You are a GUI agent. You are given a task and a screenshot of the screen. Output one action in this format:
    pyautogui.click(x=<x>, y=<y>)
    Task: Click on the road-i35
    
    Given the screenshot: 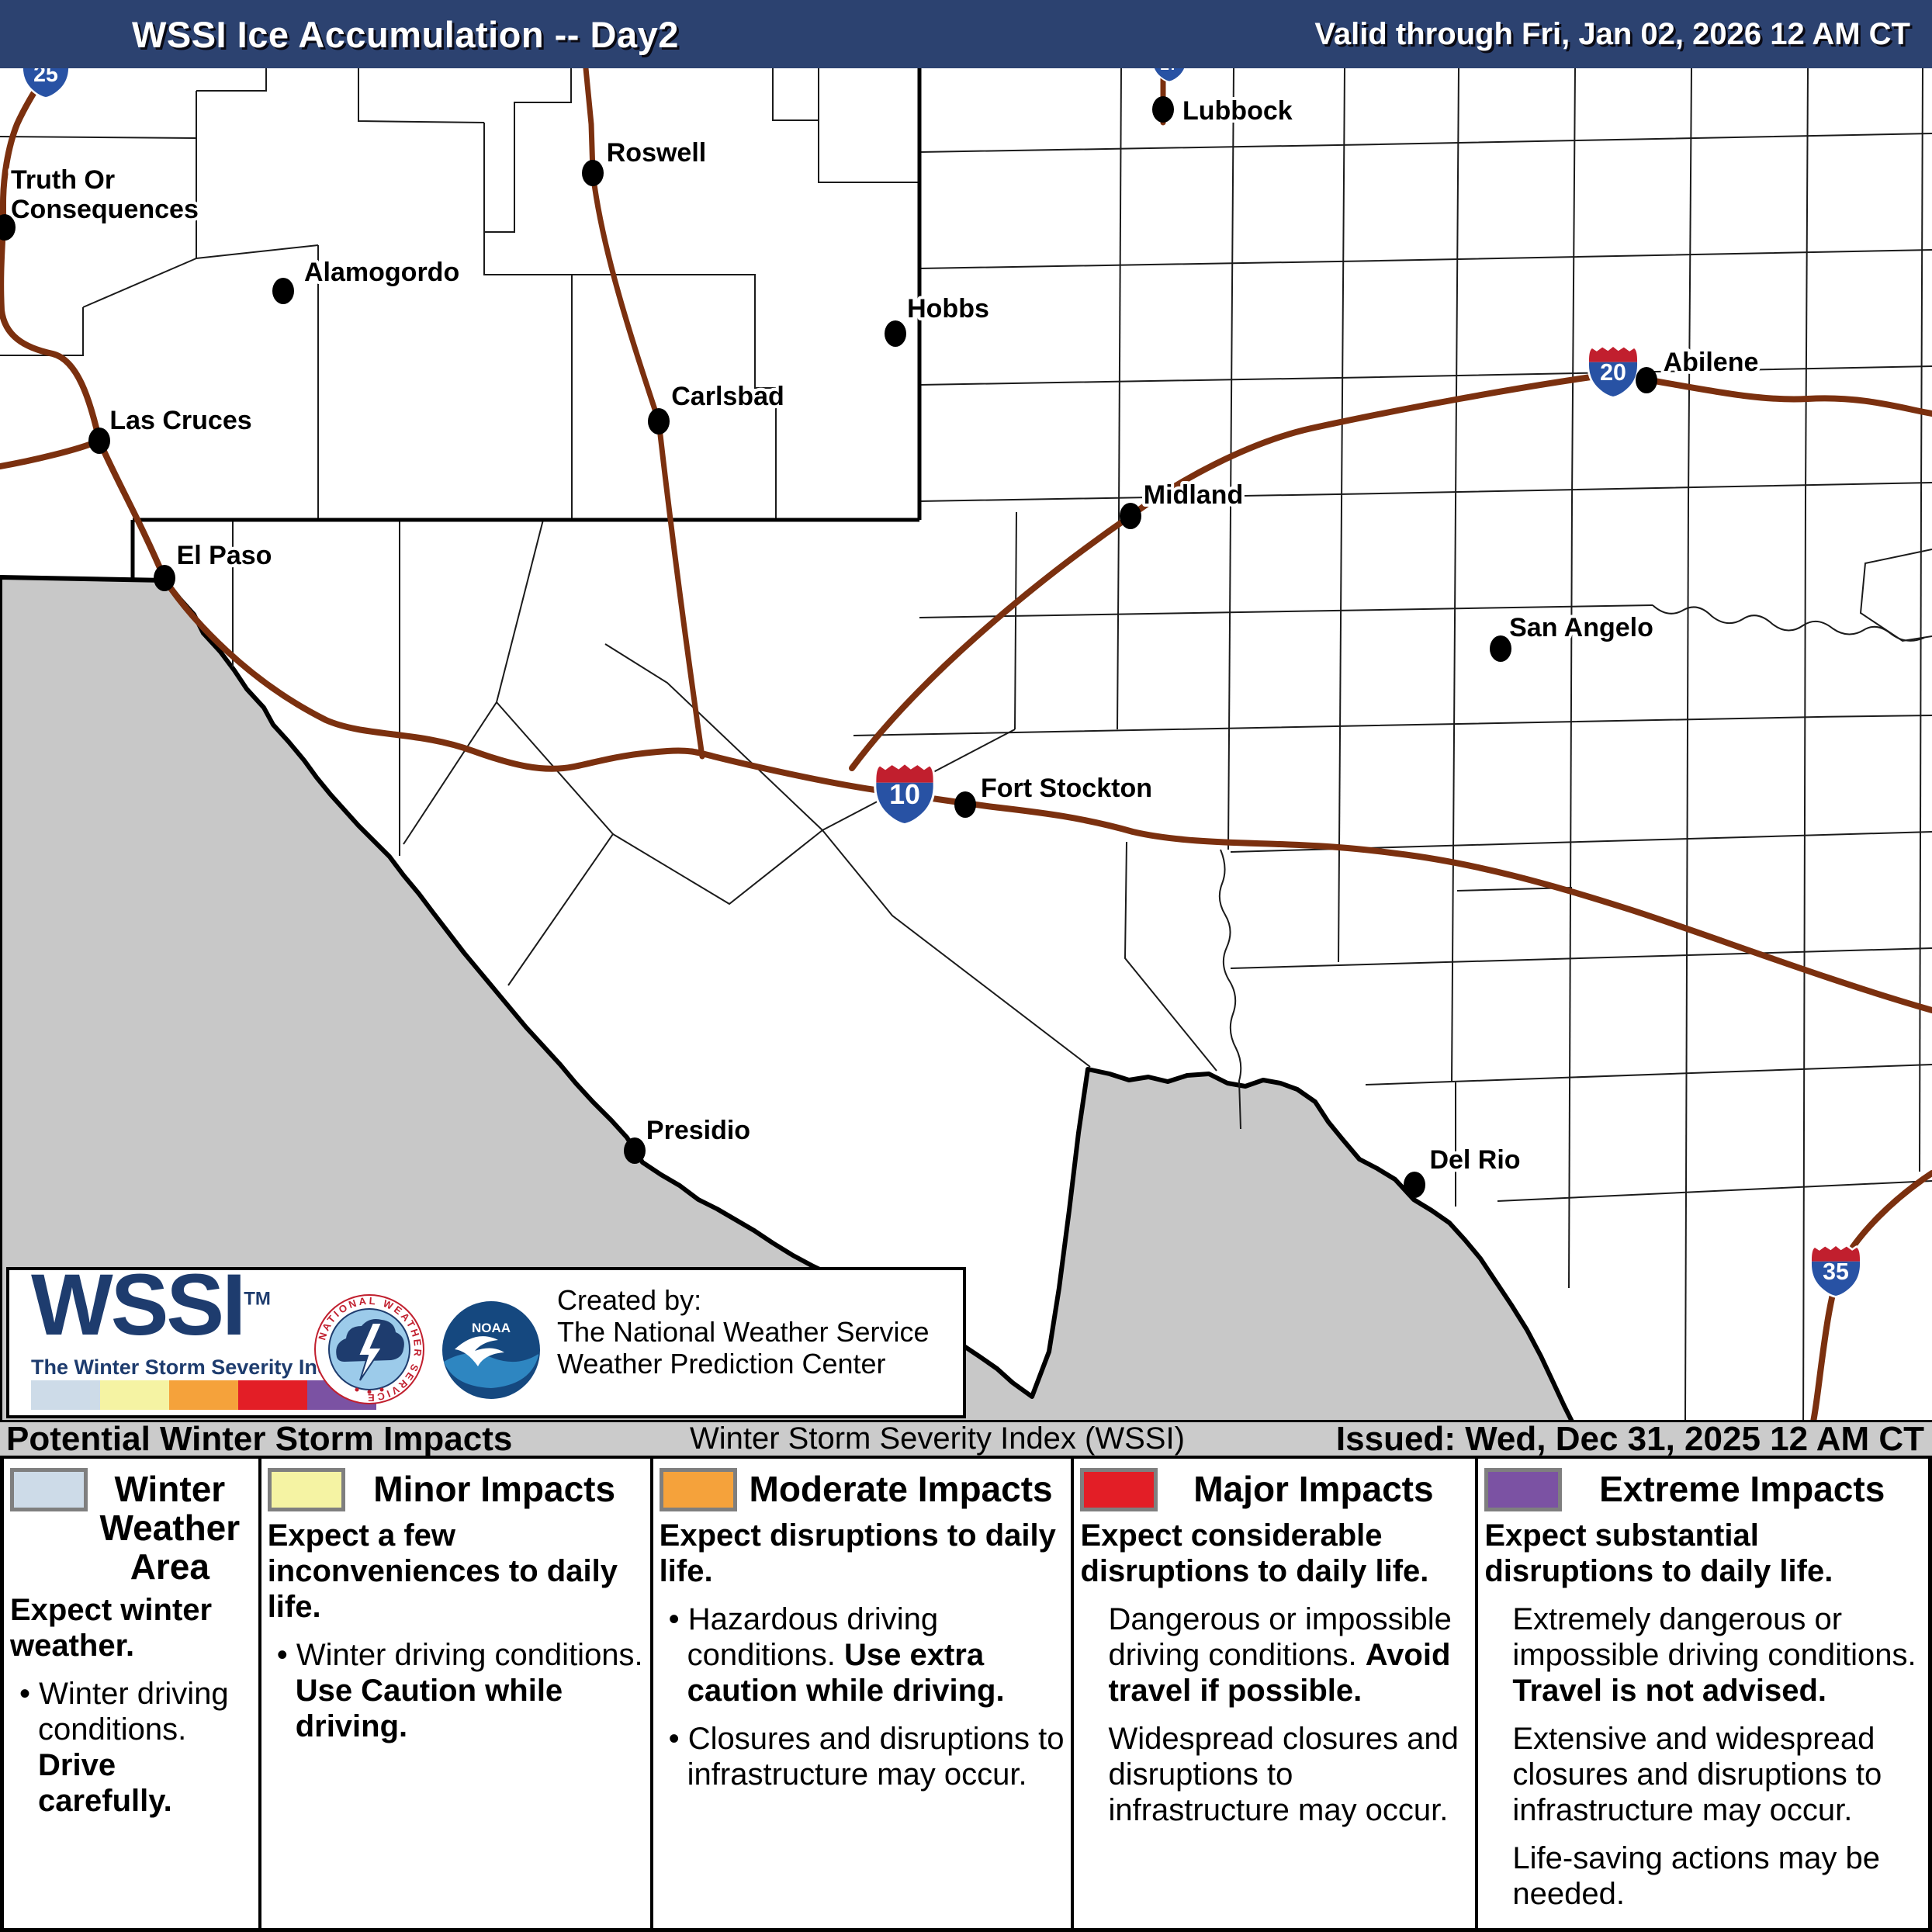 What is the action you would take?
    pyautogui.click(x=1871, y=1295)
    